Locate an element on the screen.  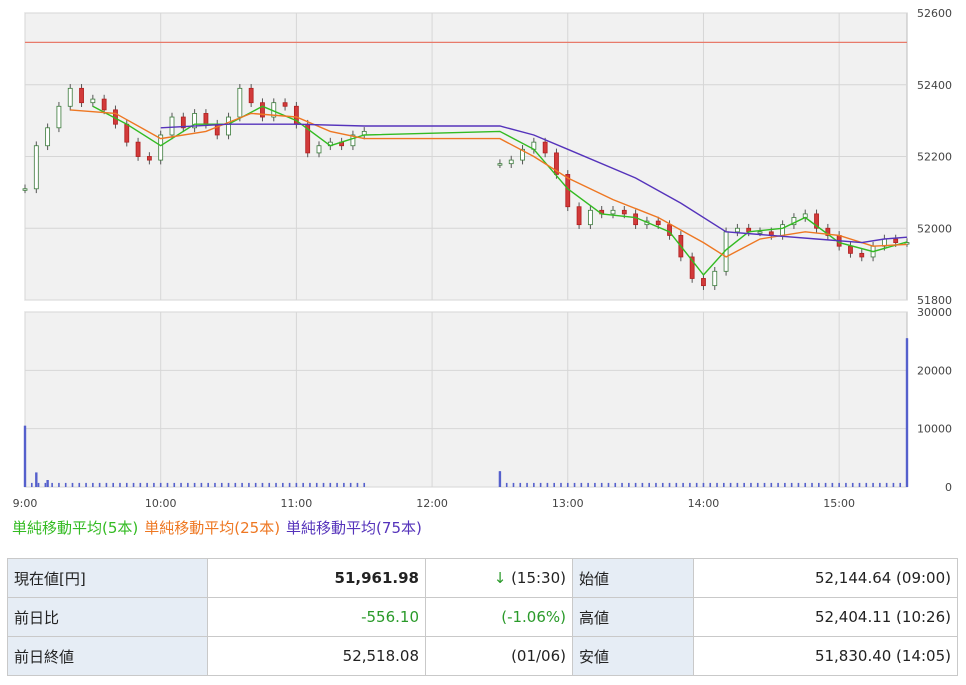
current-price-time-cell: ↓ (15:30) is located at coordinates (499, 578).